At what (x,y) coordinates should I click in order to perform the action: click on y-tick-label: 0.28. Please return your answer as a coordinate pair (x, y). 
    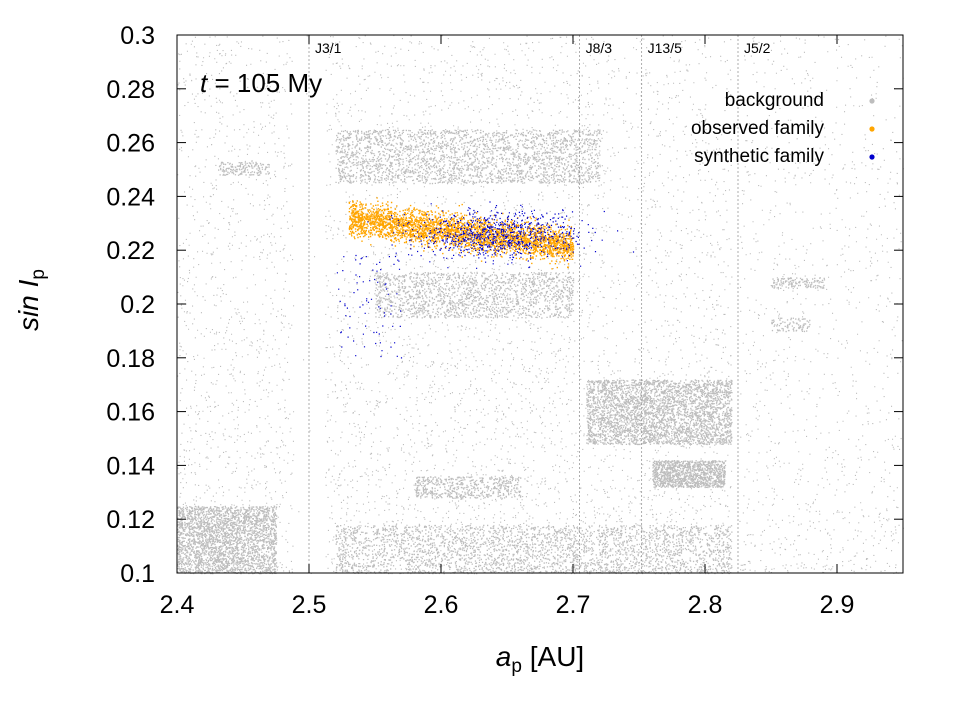
    Looking at the image, I should click on (130, 90).